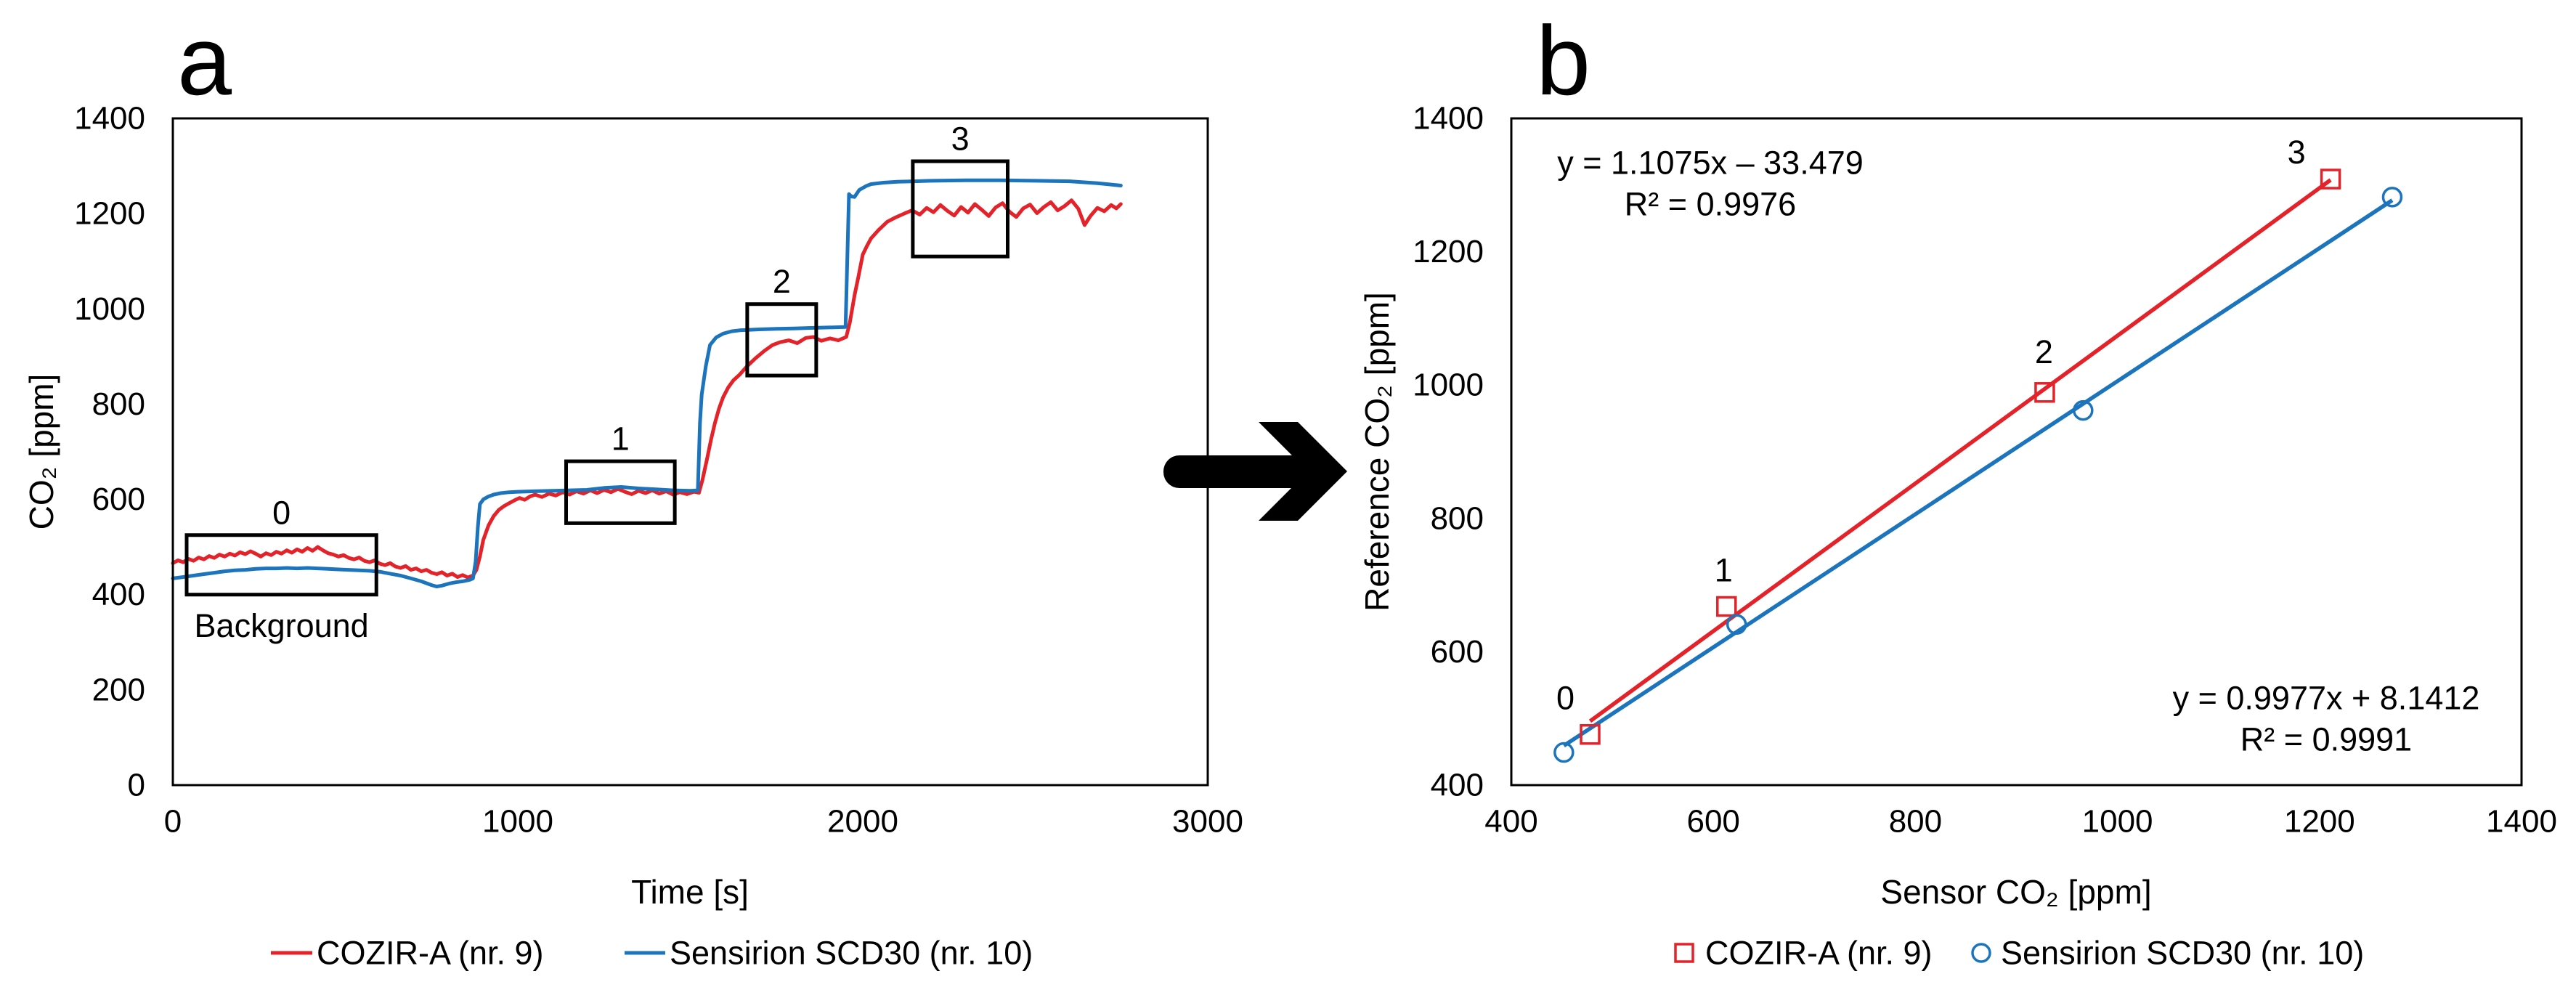  What do you see at coordinates (2521, 822) in the screenshot?
I see `x-tick-label: 1400` at bounding box center [2521, 822].